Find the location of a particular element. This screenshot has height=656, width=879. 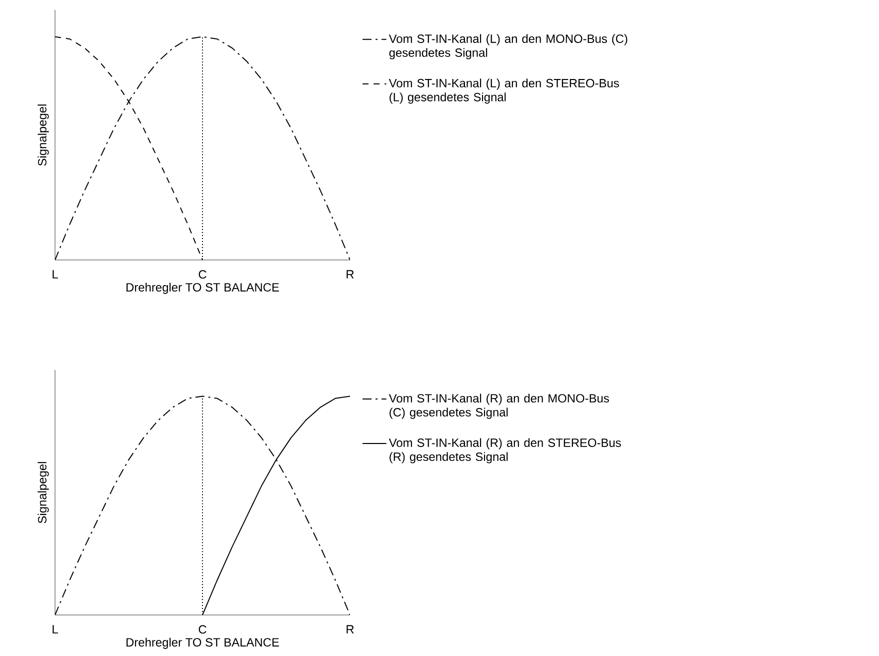

legend-label: Vom ST-IN-Kanal (R) an den MONO-Bus (C) gesendetes Signal is located at coordinates (498, 406).